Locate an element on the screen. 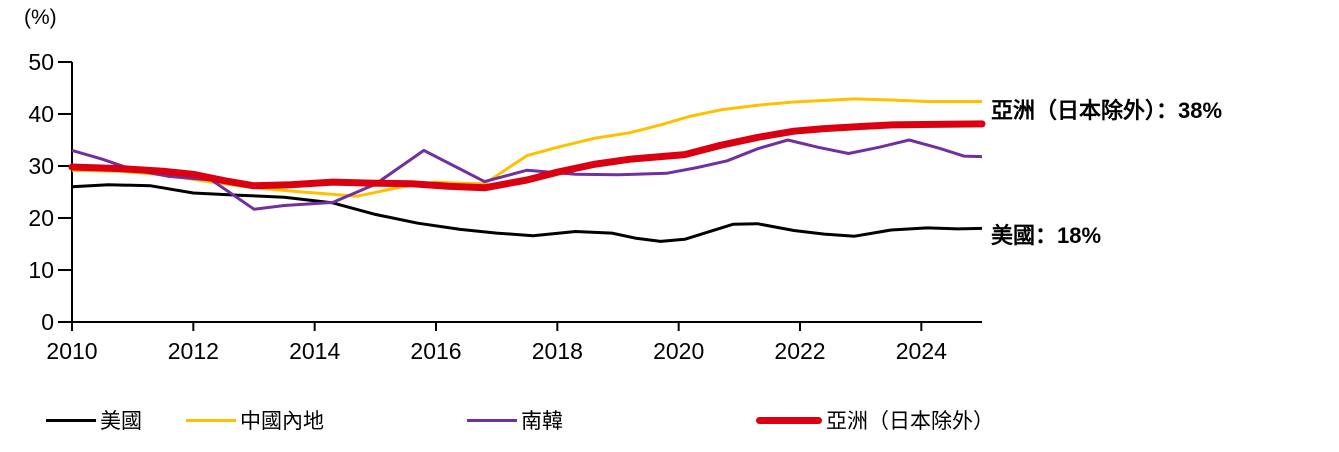 The image size is (1339, 452). x-tick-label: 2014 is located at coordinates (314, 351).